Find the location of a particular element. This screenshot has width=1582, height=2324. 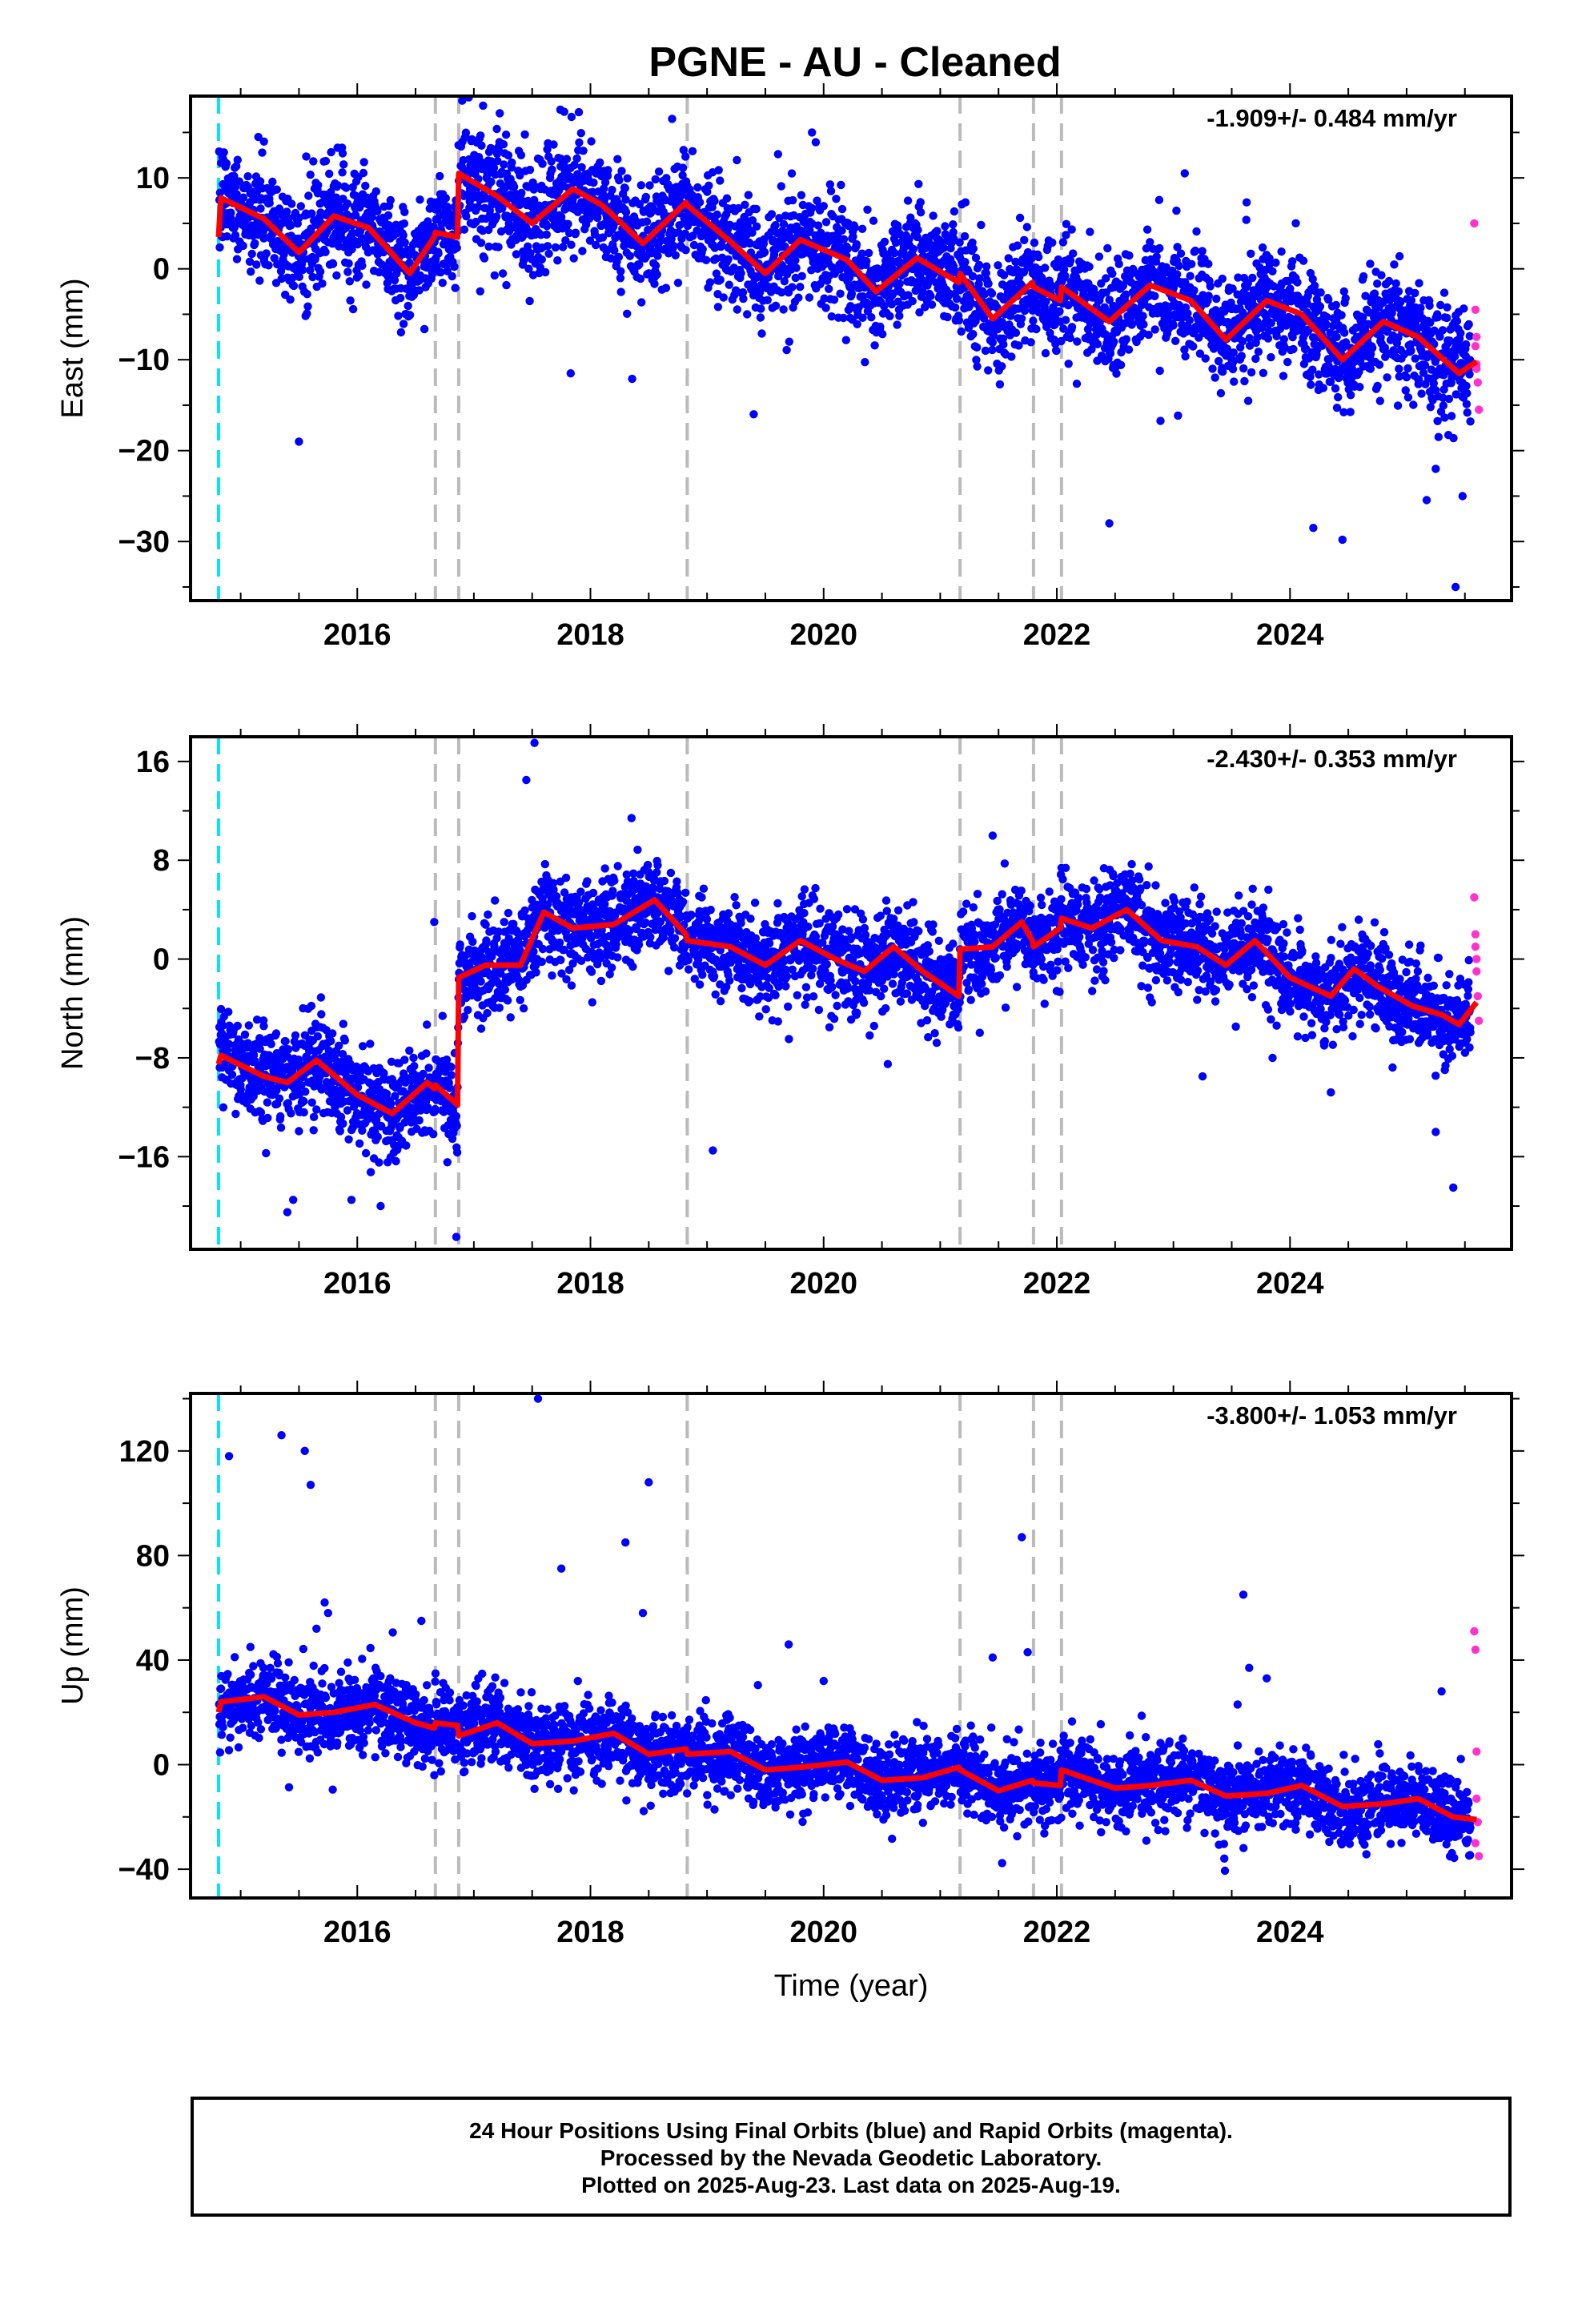

y-tick-label: −8 is located at coordinates (152, 1059).